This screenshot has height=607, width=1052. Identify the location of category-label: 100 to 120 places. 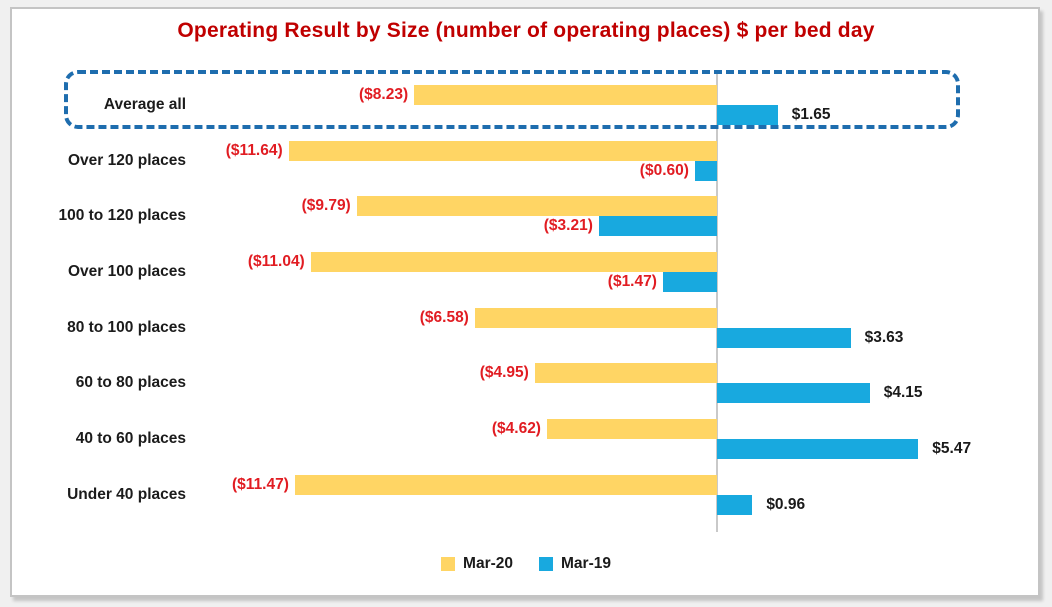
(122, 216).